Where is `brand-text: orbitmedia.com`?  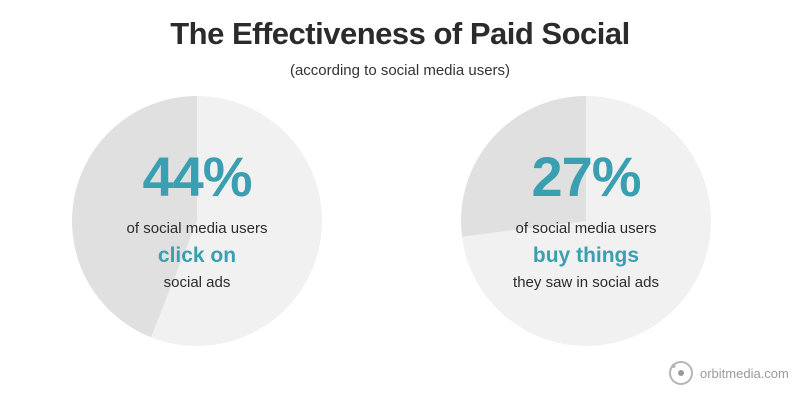 brand-text: orbitmedia.com is located at coordinates (744, 373).